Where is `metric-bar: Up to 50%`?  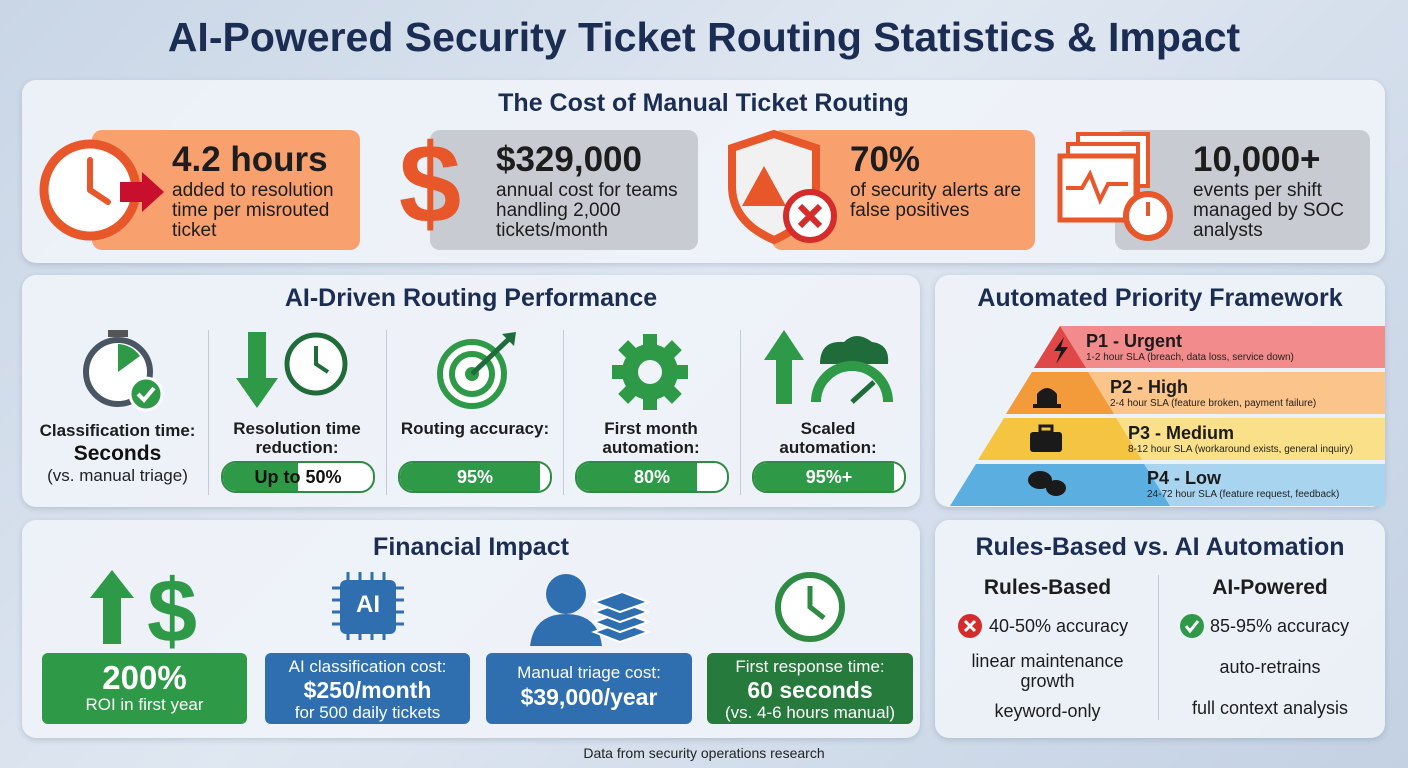
metric-bar: Up to 50% is located at coordinates (298, 477).